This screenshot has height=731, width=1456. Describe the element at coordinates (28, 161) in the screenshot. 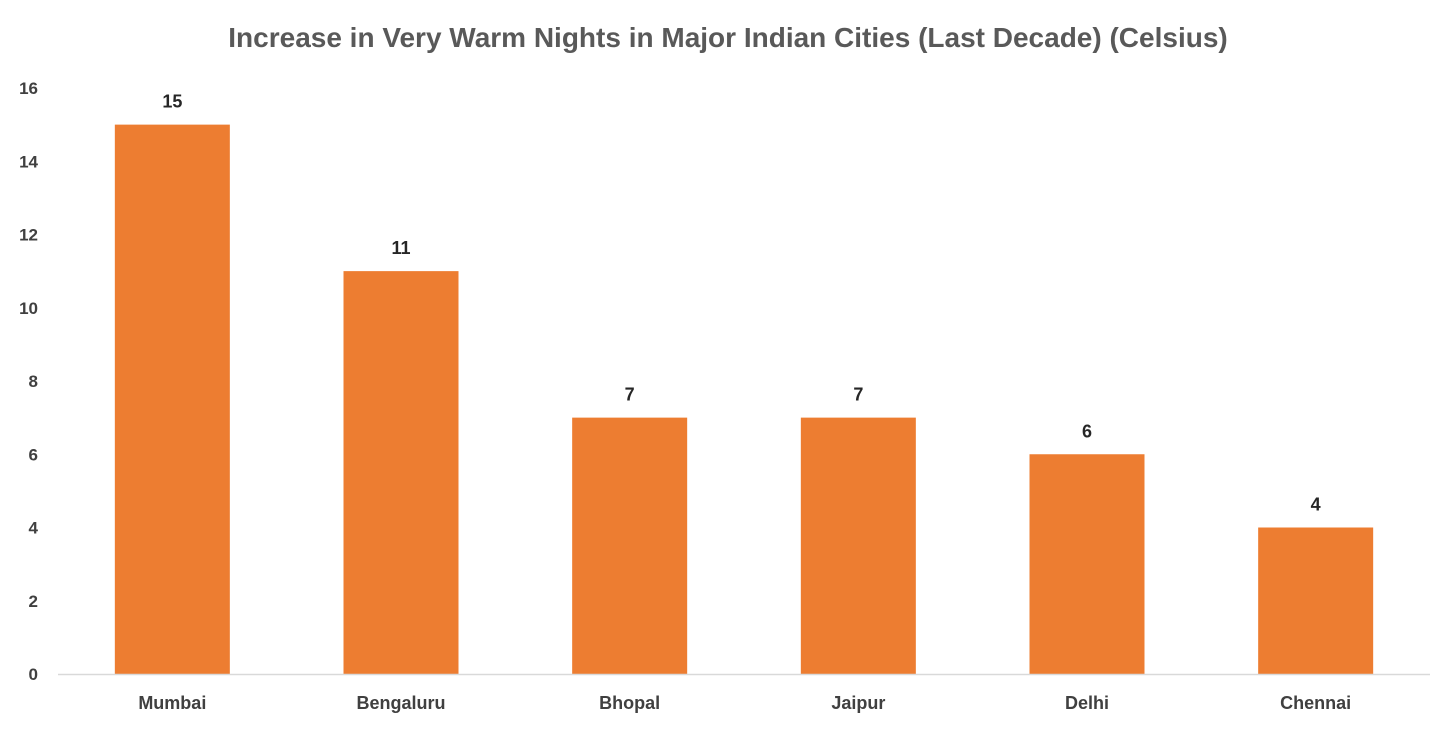

I see `y-tick-label: 14` at that location.